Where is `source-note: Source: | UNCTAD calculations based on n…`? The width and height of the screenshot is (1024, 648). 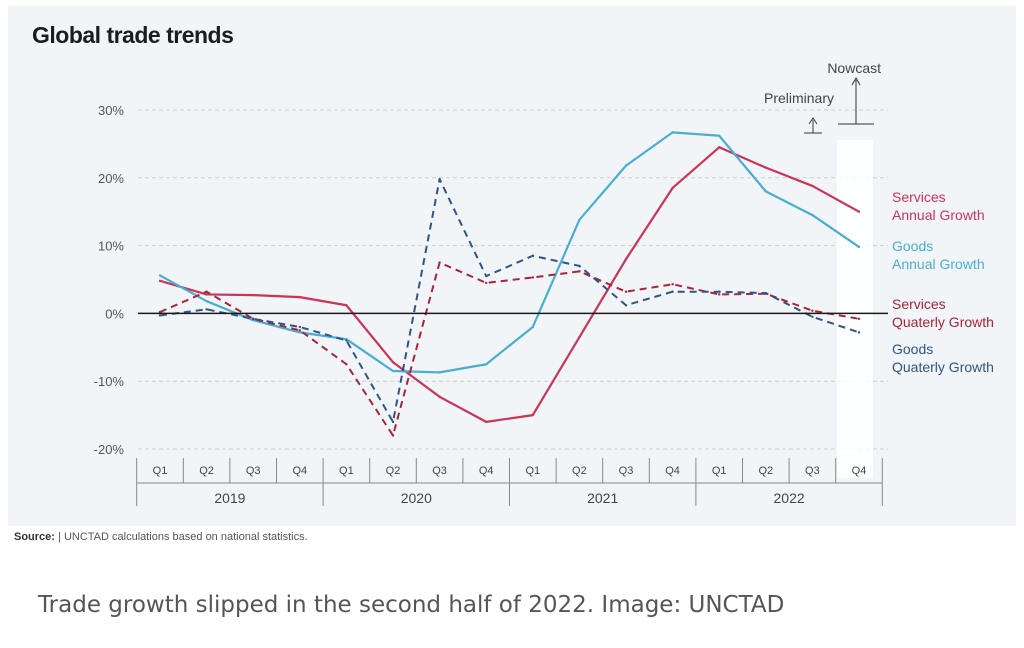 source-note: Source: | UNCTAD calculations based on n… is located at coordinates (161, 537).